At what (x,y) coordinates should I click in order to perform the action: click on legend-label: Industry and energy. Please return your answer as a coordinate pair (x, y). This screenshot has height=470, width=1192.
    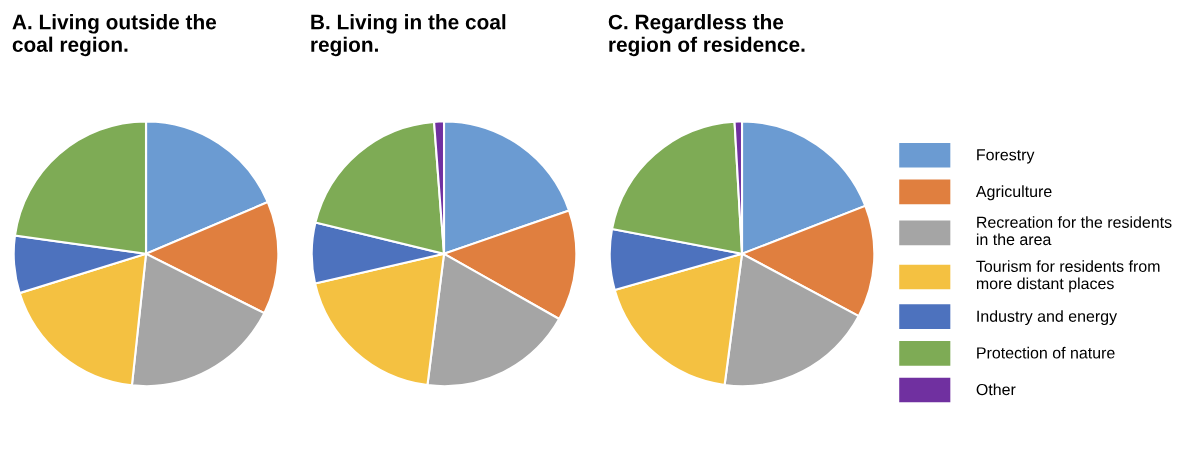
    Looking at the image, I should click on (1047, 318).